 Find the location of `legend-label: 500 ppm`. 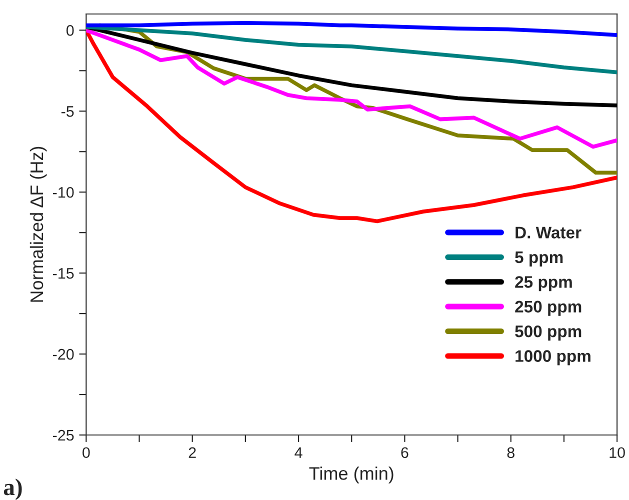

legend-label: 500 ppm is located at coordinates (548, 333).